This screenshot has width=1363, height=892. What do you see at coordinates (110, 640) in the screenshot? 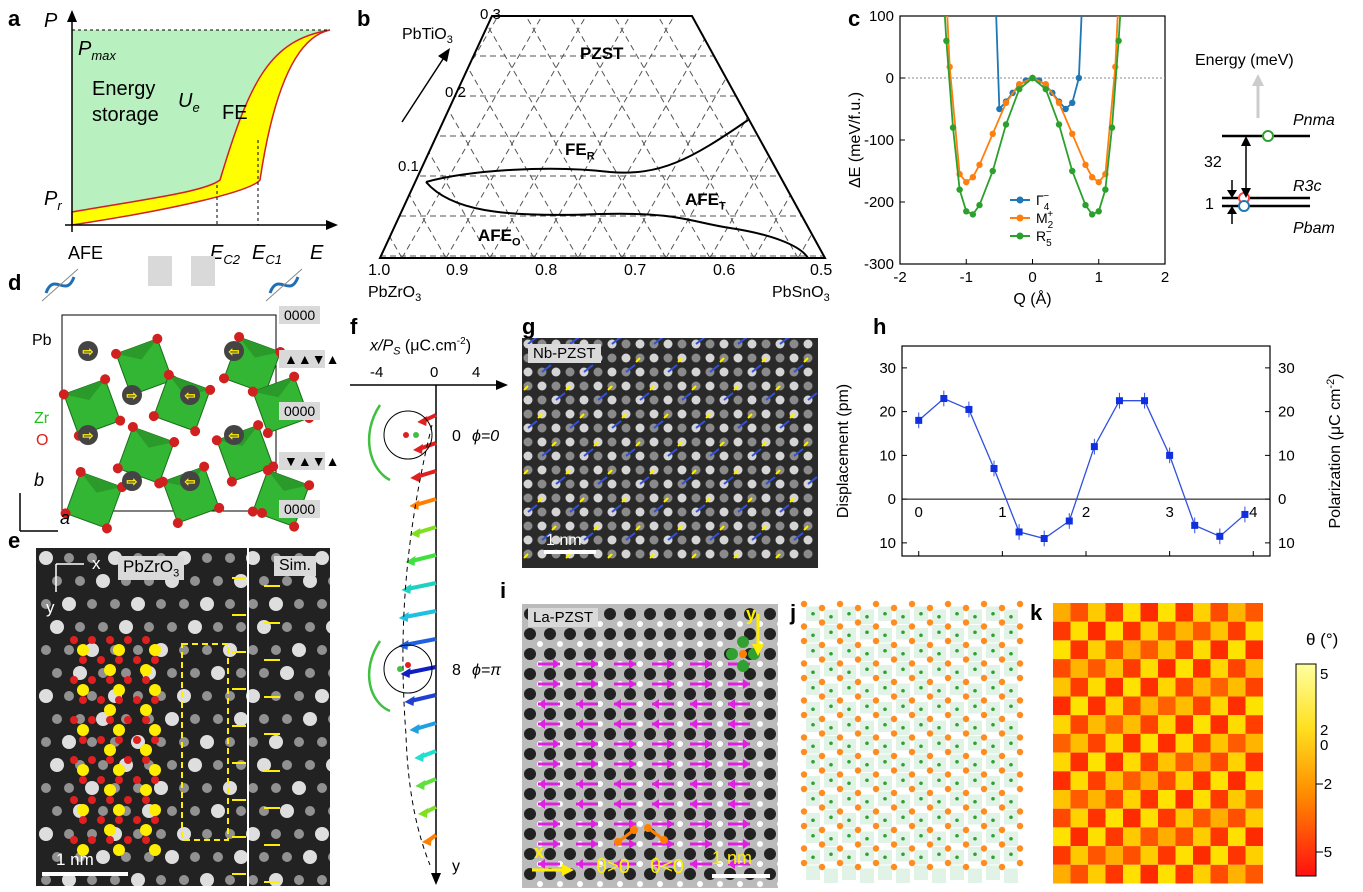
I see `e-oxygen-overlay` at bounding box center [110, 640].